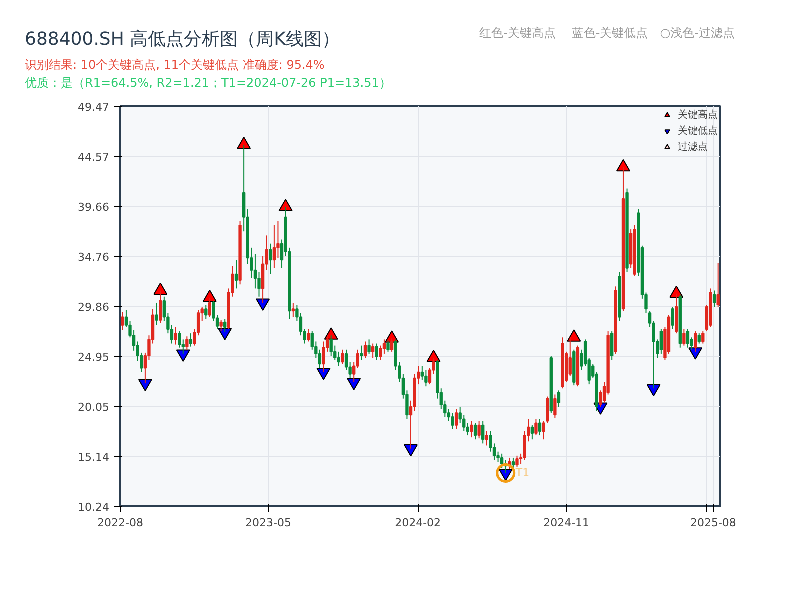  Describe the element at coordinates (94, 507) in the screenshot. I see `y-tick-label: 10.24` at that location.